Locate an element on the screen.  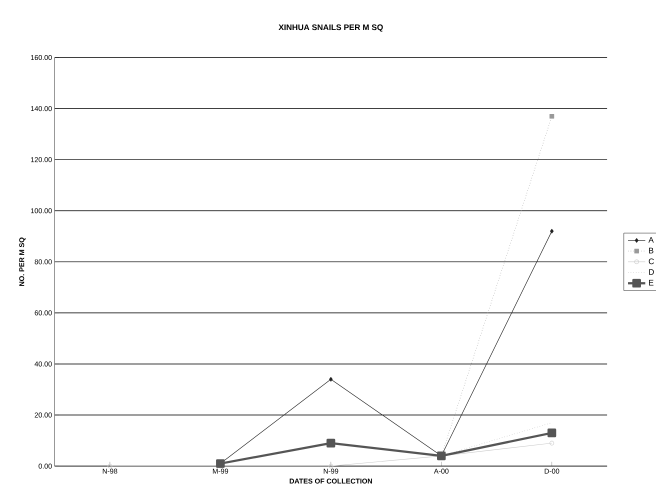
legend-label: A is located at coordinates (651, 240).